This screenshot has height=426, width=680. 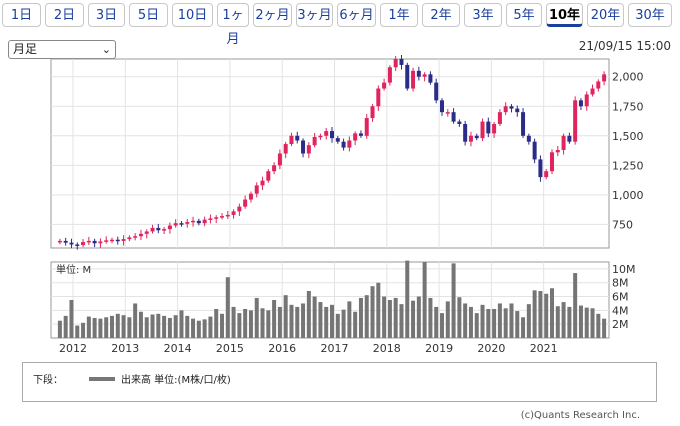 I want to click on tab-12: 3年, so click(x=483, y=15).